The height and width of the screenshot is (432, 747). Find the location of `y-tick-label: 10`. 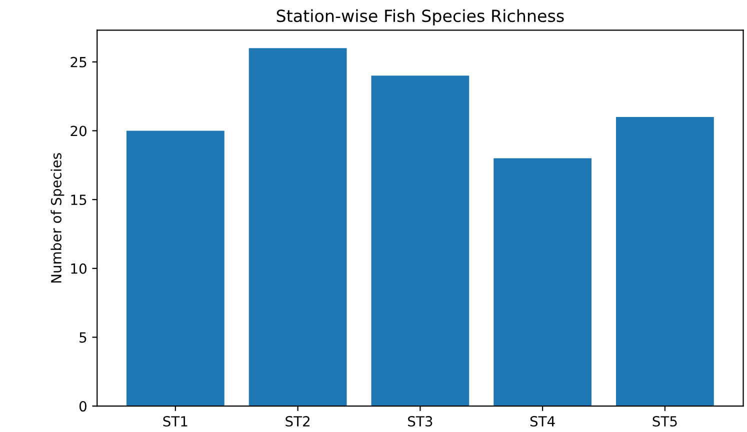

y-tick-label: 10 is located at coordinates (78, 268).